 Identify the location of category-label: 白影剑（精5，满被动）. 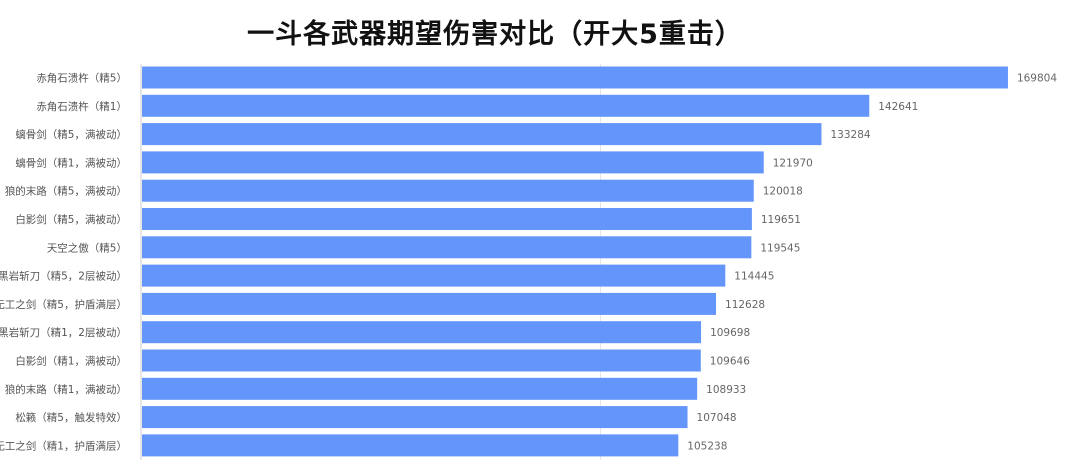
(71, 219).